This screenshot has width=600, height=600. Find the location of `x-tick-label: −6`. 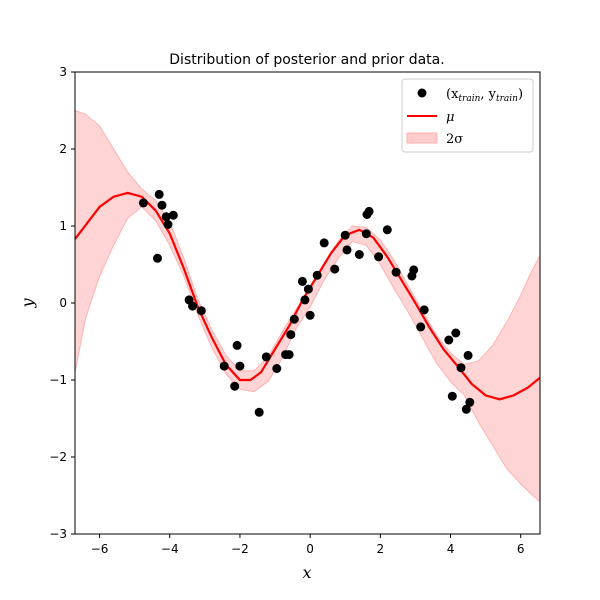

x-tick-label: −6 is located at coordinates (100, 549).